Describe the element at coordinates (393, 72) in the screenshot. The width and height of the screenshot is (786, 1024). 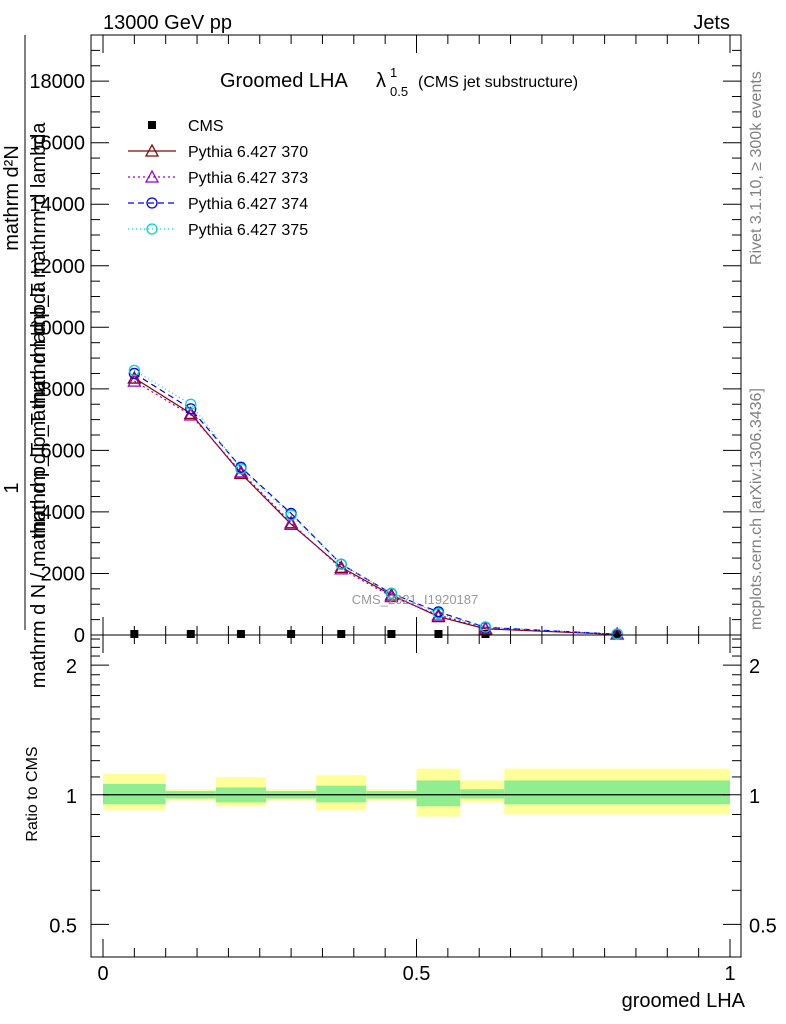
I see `plot-title-sup: 1` at that location.